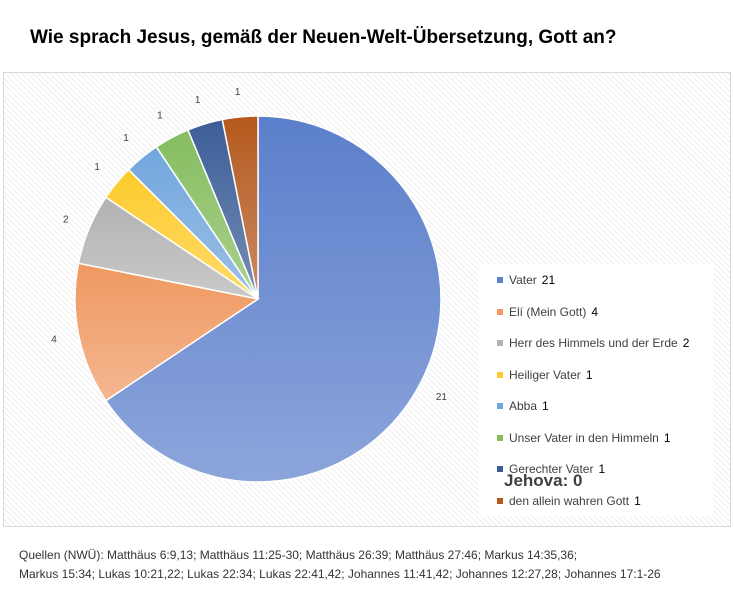  Describe the element at coordinates (66, 219) in the screenshot. I see `data-label-herr-des-himmels-und-der-erde: 2` at that location.